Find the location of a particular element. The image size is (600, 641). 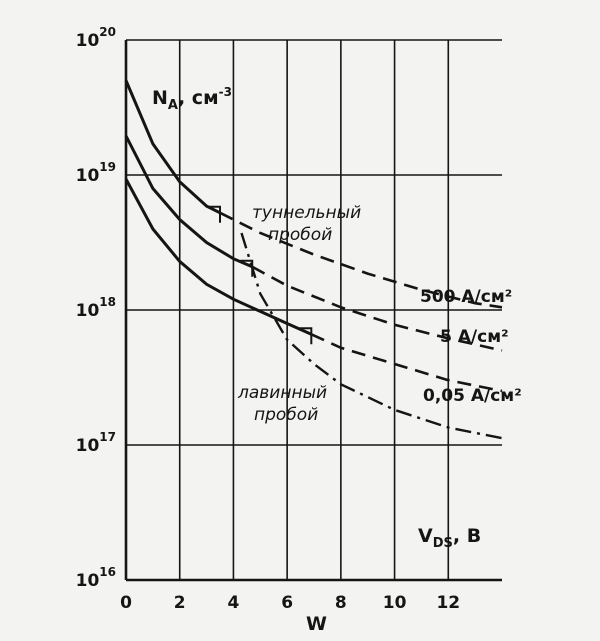

series-label-500: 500 A/см² is located at coordinates (466, 297).